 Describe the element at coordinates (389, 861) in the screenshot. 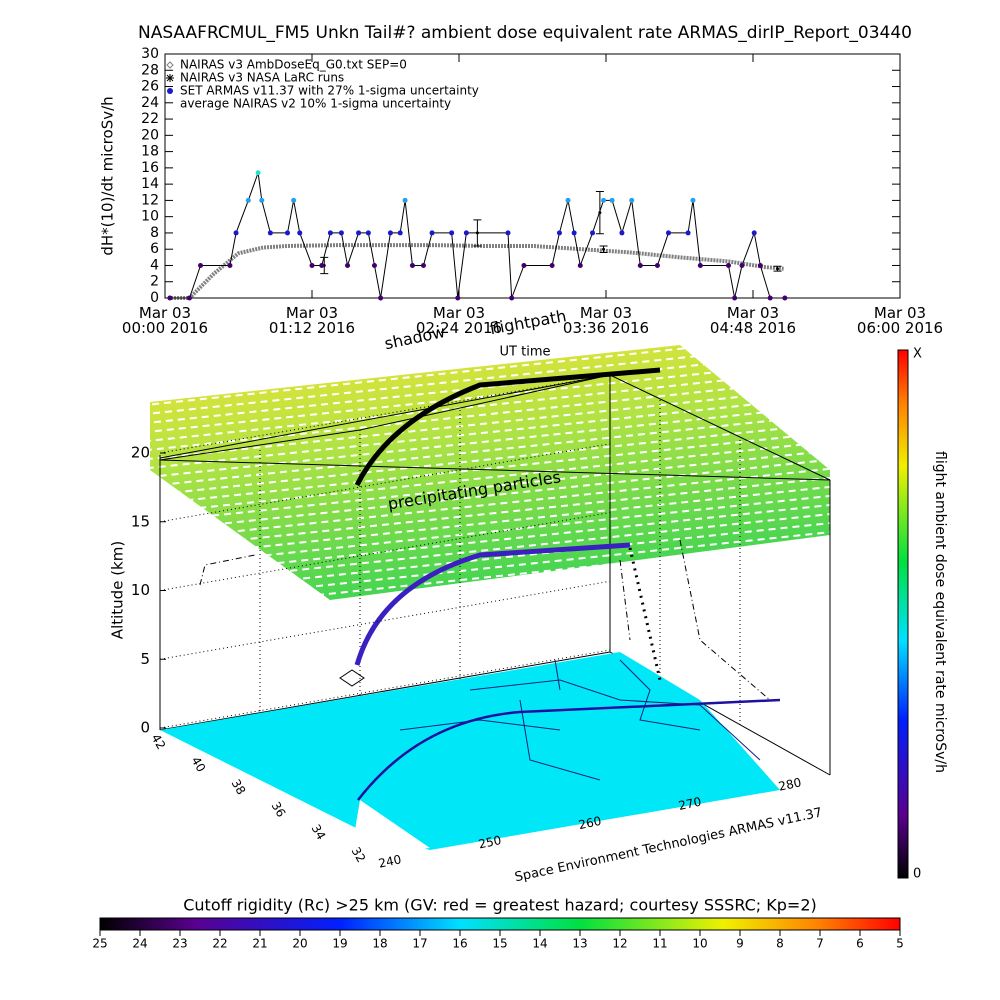

I see `lon-tick-label: 240` at that location.